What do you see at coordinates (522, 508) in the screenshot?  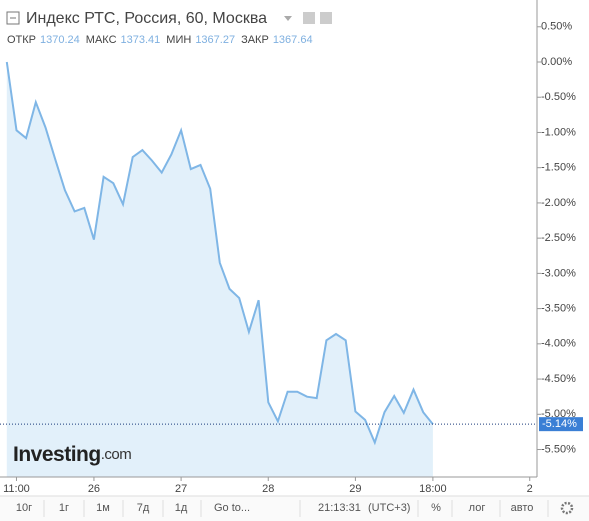 I see `auto-toggle: авто` at bounding box center [522, 508].